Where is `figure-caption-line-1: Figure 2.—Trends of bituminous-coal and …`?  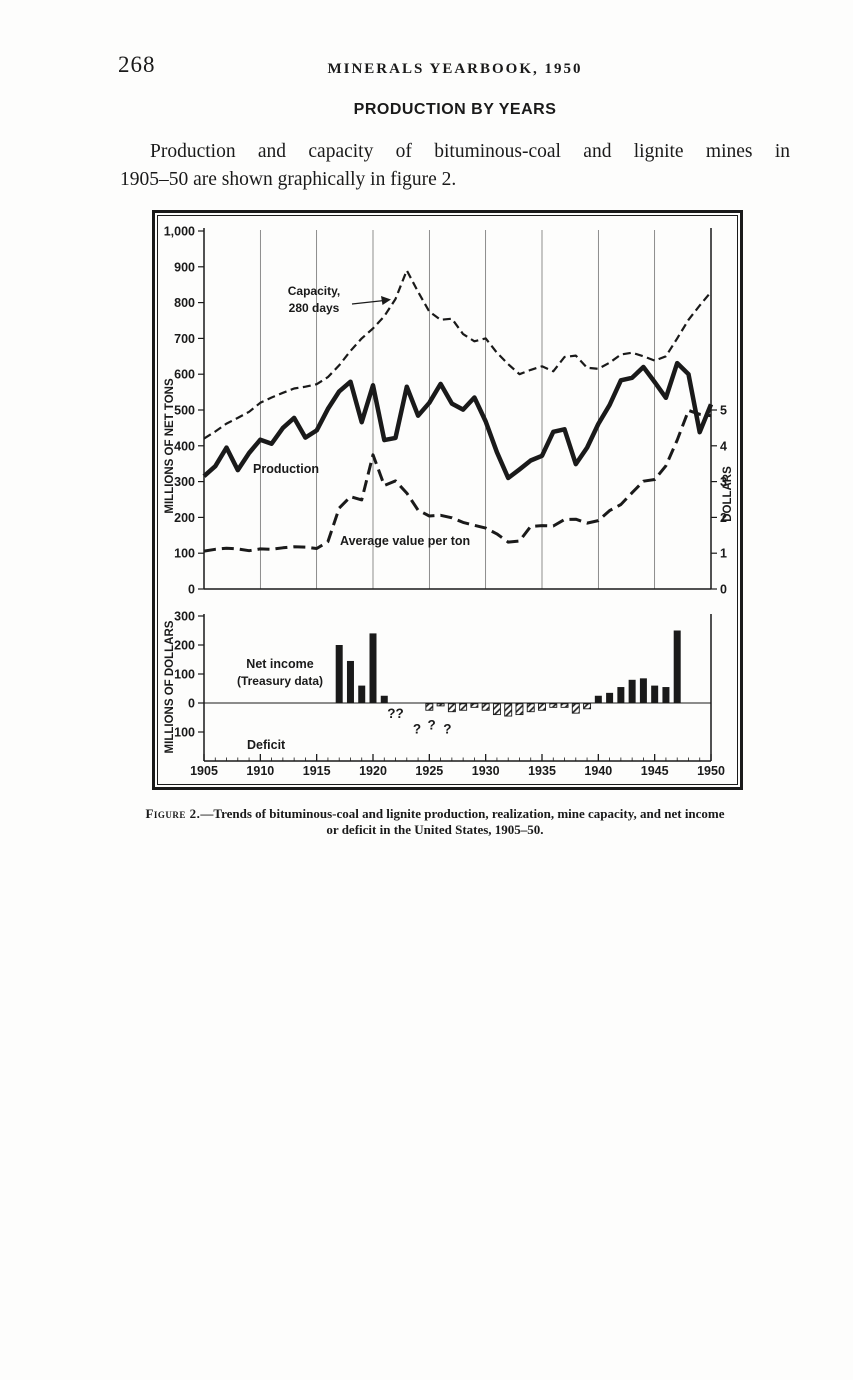
figure-caption-line-1: Figure 2.—Trends of bituminous-coal and … is located at coordinates (435, 814).